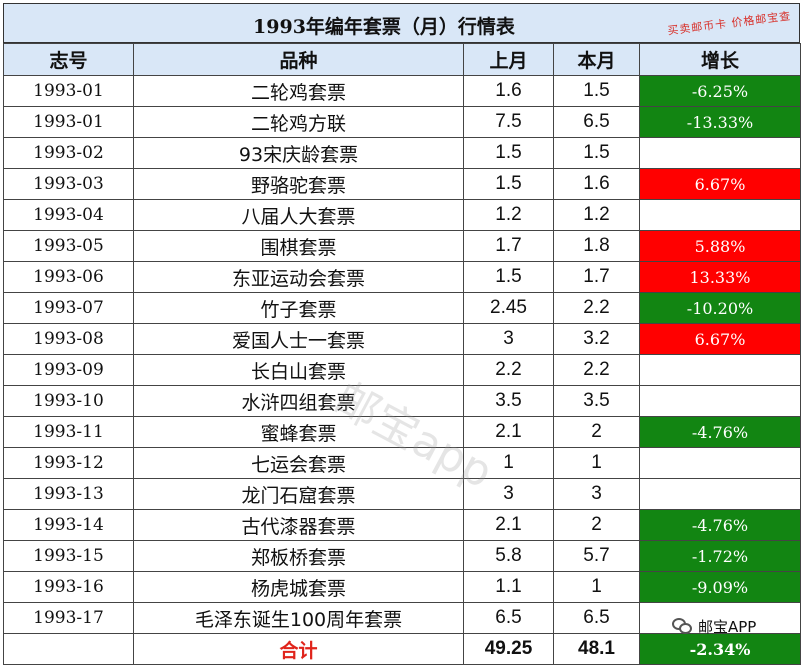 The width and height of the screenshot is (805, 665). Describe the element at coordinates (298, 401) in the screenshot. I see `stamp-name: 水浒四组套票` at that location.